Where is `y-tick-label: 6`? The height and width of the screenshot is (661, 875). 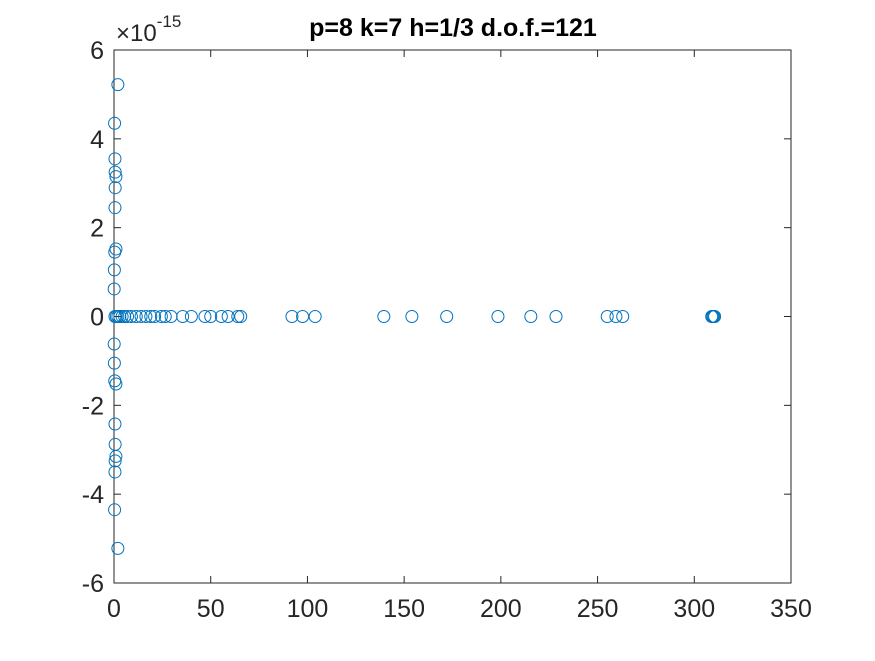
y-tick-label: 6 is located at coordinates (97, 51).